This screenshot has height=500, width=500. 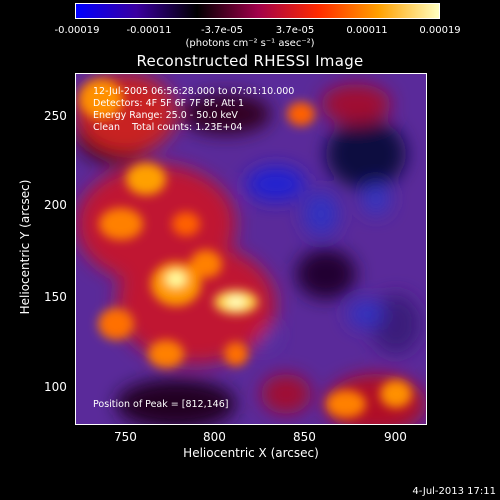 What do you see at coordinates (454, 491) in the screenshot?
I see `timestamp: 4-Jul-2013 17:11` at bounding box center [454, 491].